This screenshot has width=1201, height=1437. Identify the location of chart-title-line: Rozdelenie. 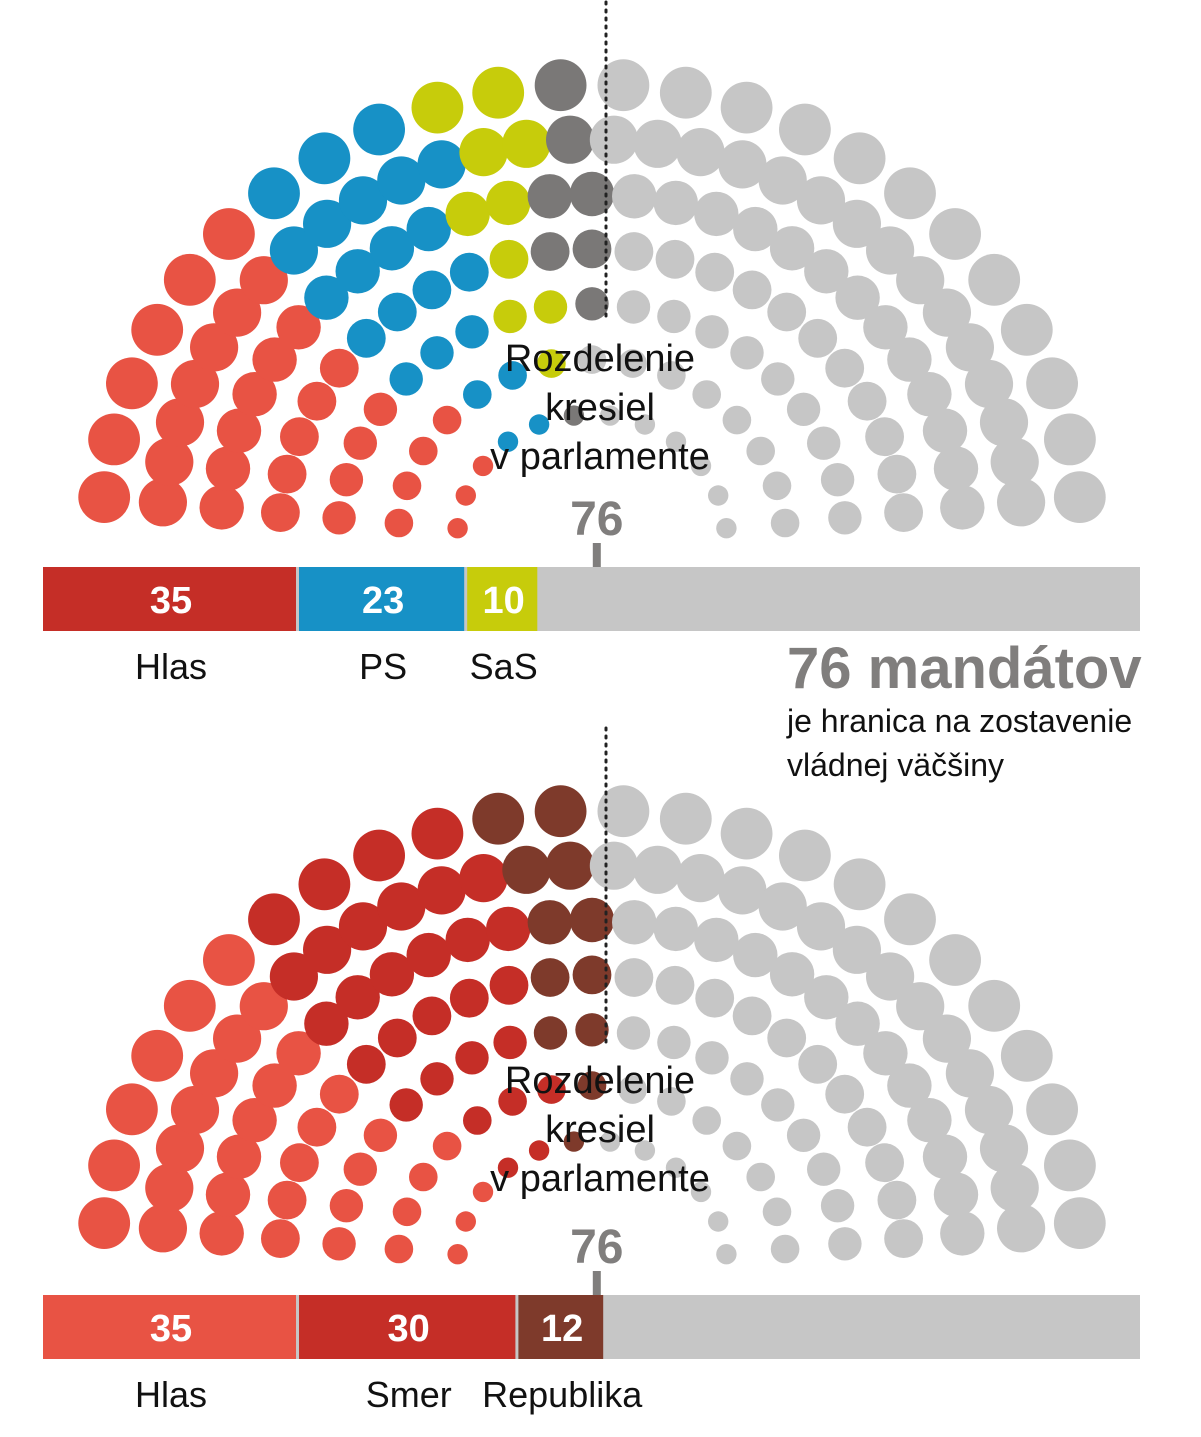
(600, 1081).